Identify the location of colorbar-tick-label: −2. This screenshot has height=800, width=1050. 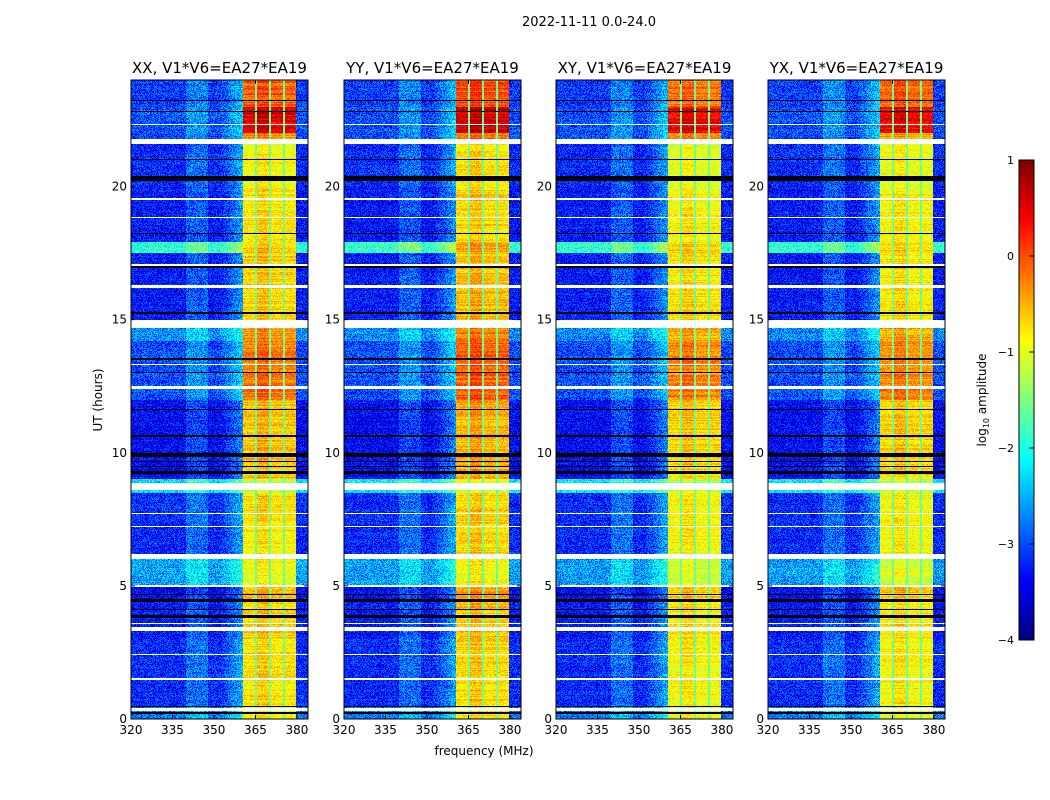
(1006, 448).